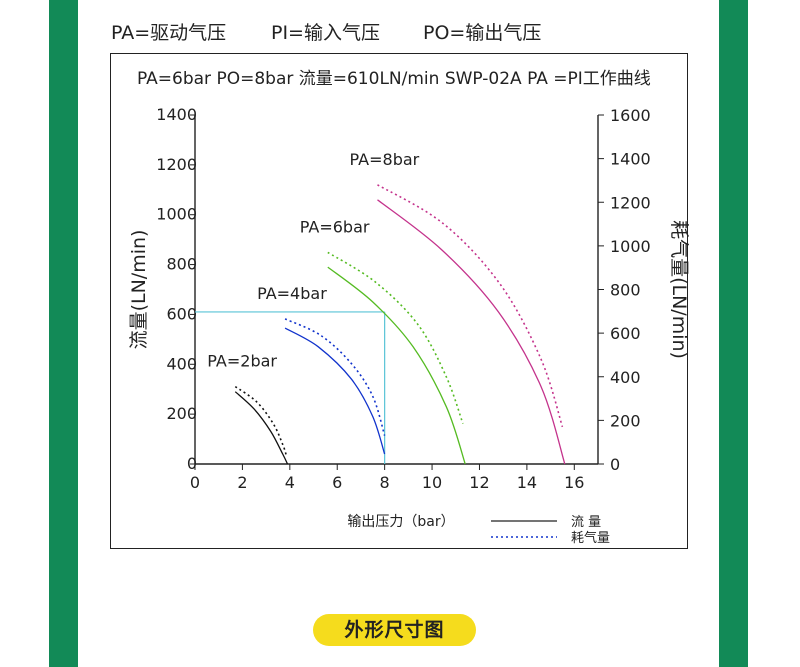 This screenshot has height=667, width=800. Describe the element at coordinates (181, 413) in the screenshot. I see `y-tick-label: 200` at that location.